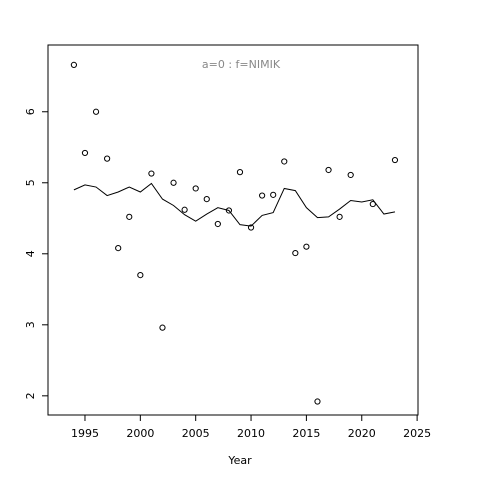  I want to click on y-tick-label: 3, so click(30, 324).